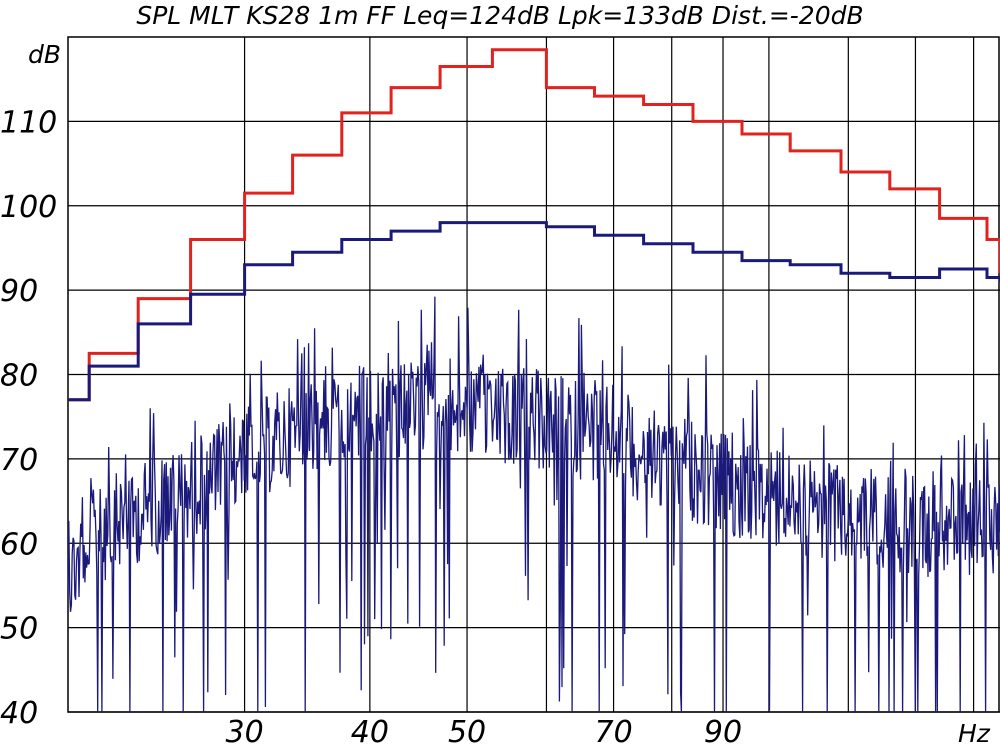 This screenshot has height=745, width=1000. I want to click on x-tick-label: 50, so click(467, 730).